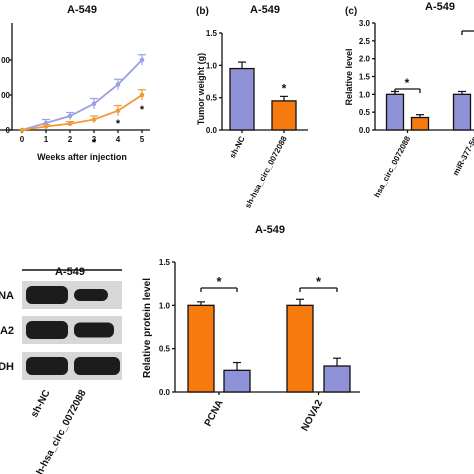 This screenshot has width=474, height=474. Describe the element at coordinates (41, 403) in the screenshot. I see `blot-lane-label: sh-NC` at that location.